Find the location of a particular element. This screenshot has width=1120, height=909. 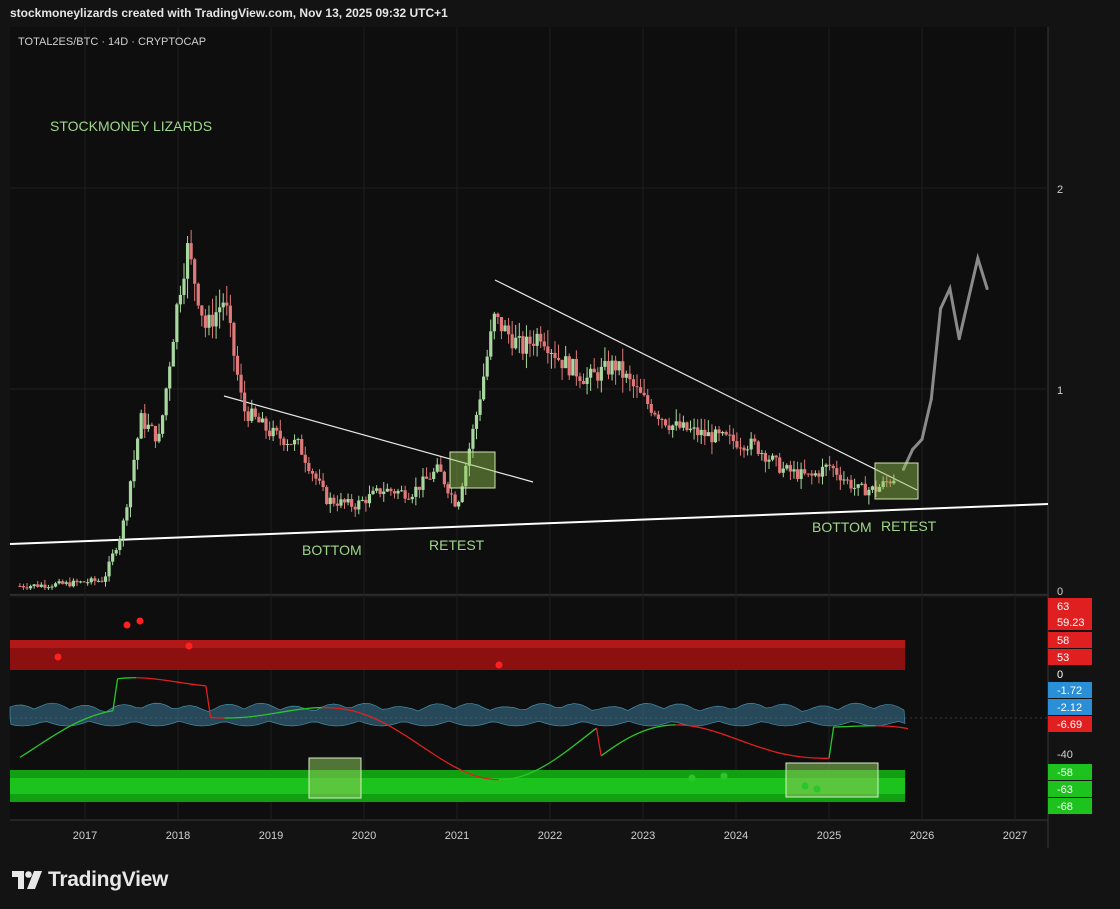

x-tick-2022: 2022 is located at coordinates (550, 836).